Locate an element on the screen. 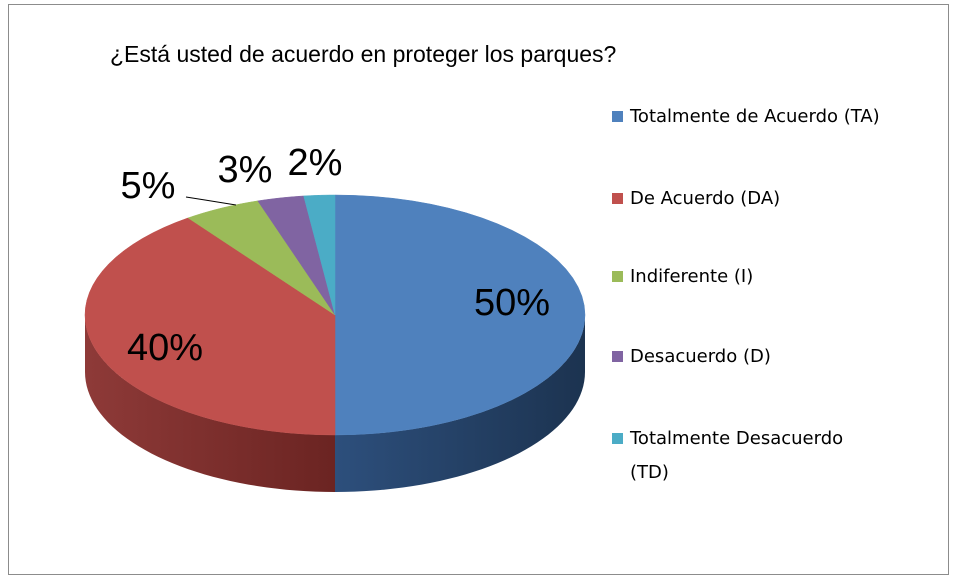  legend-item: Totalmente Desacuerdo (TD) is located at coordinates (747, 456).